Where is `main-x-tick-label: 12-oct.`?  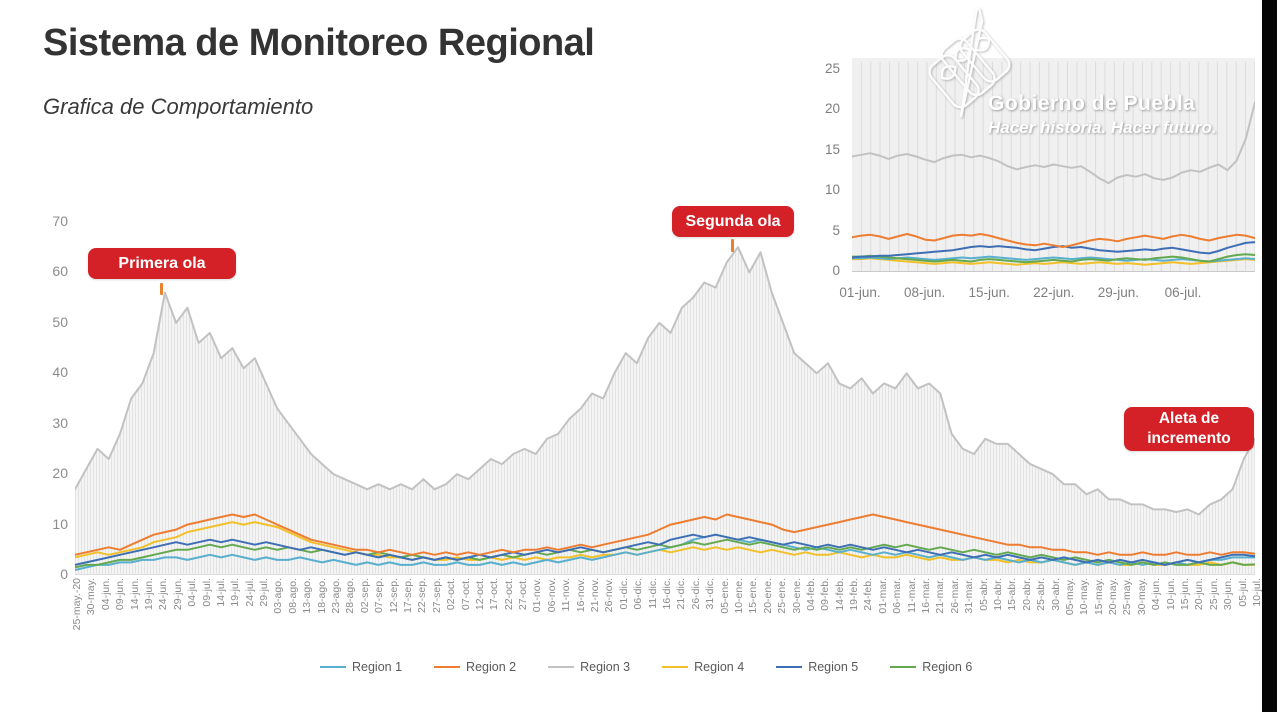 main-x-tick-label: 12-oct. is located at coordinates (479, 594).